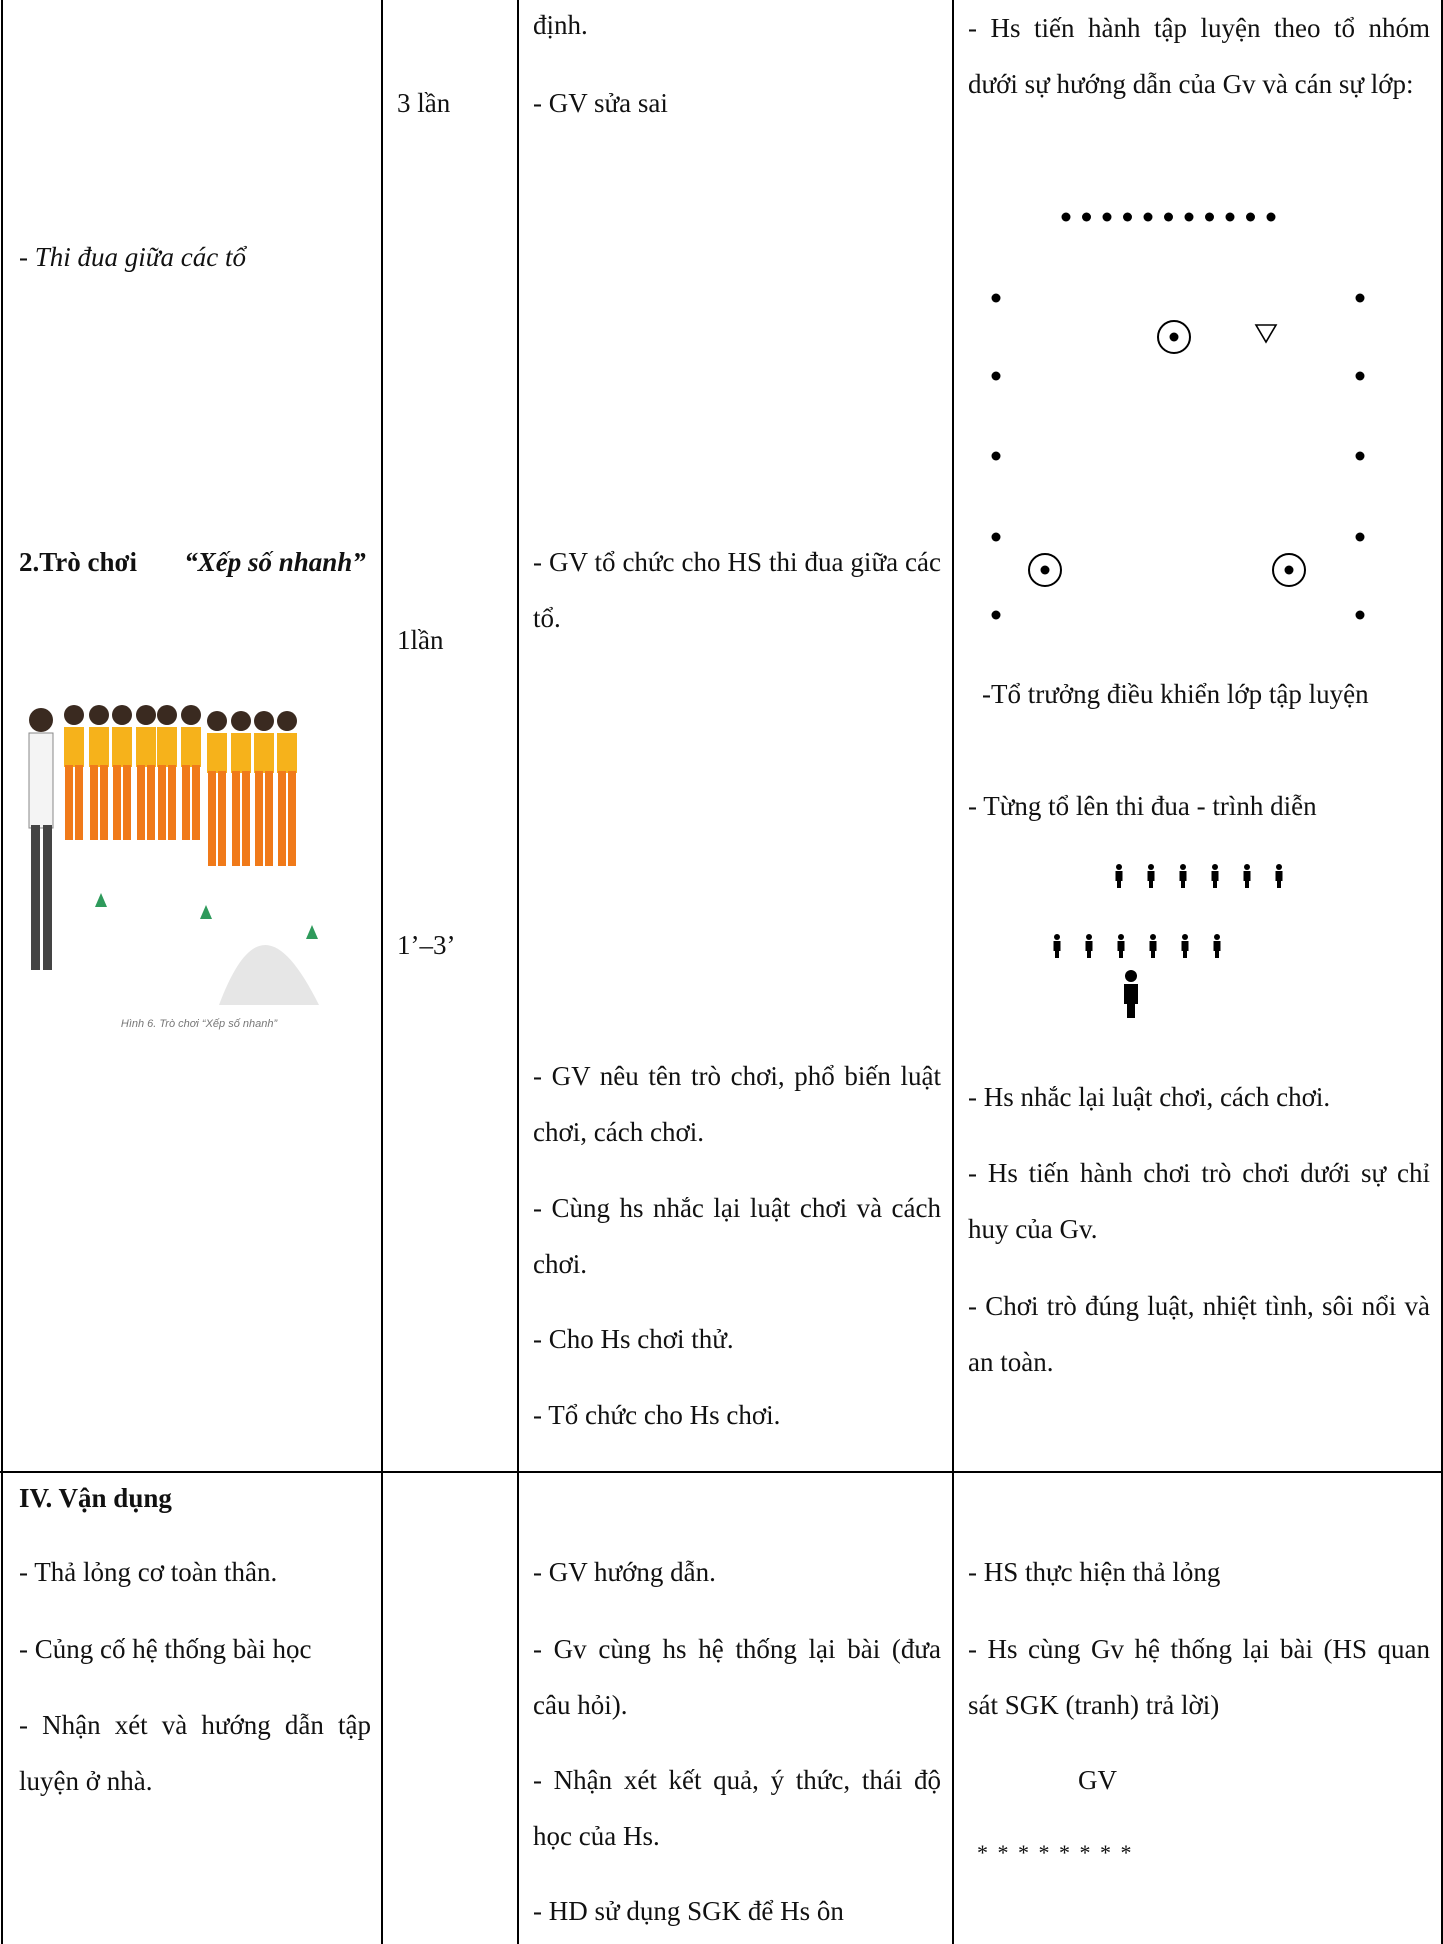 This screenshot has width=1443, height=1944. What do you see at coordinates (424, 103) in the screenshot?
I see `dosage: 3 lần` at bounding box center [424, 103].